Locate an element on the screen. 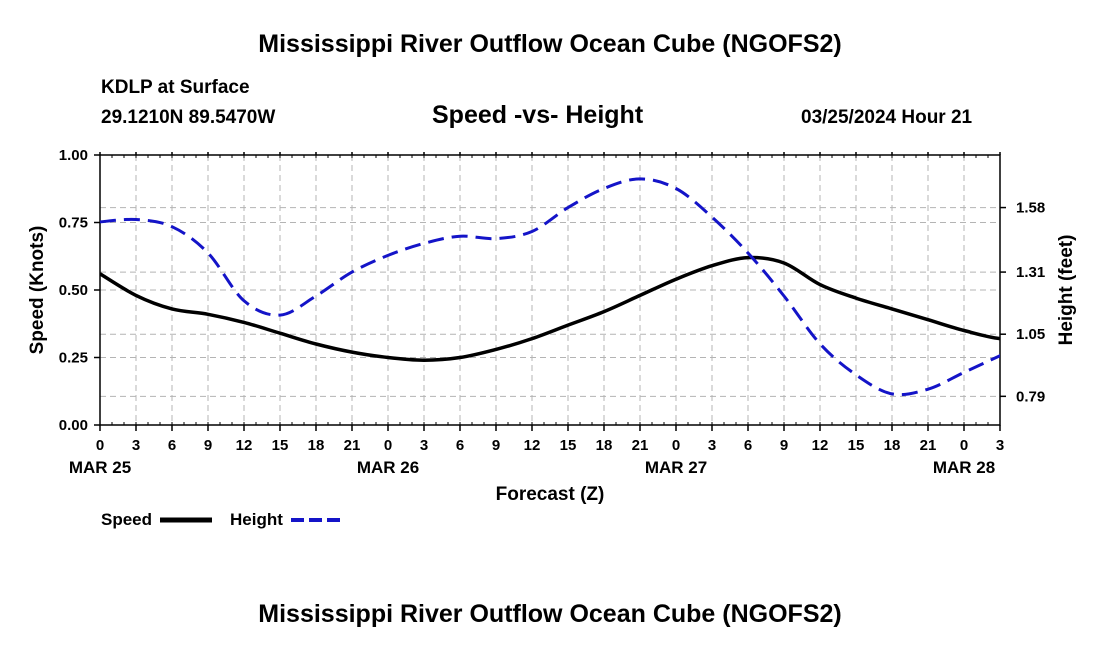 This screenshot has width=1100, height=650. legend-height-label: Height is located at coordinates (256, 519).